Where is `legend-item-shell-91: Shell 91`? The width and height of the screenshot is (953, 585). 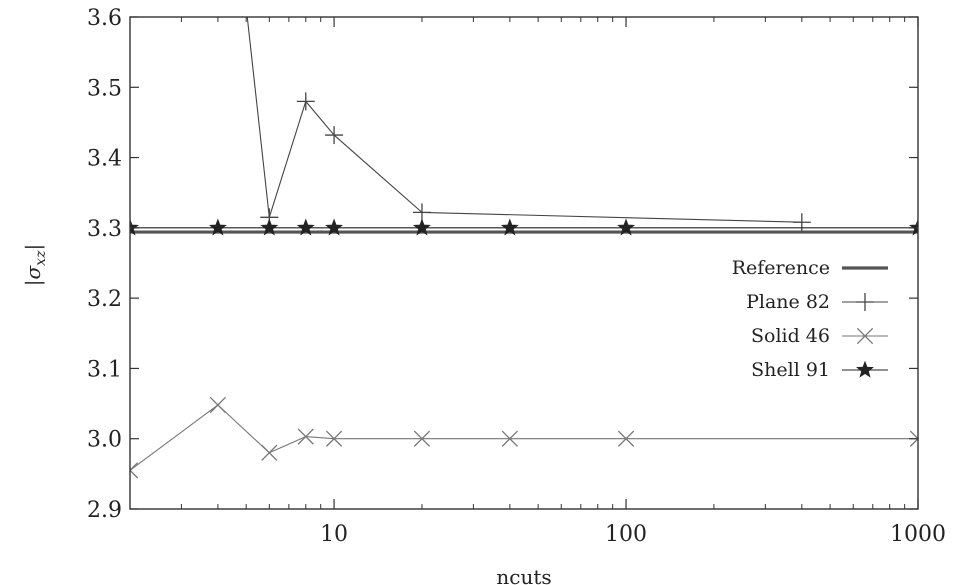
legend-item-shell-91: Shell 91 is located at coordinates (819, 370).